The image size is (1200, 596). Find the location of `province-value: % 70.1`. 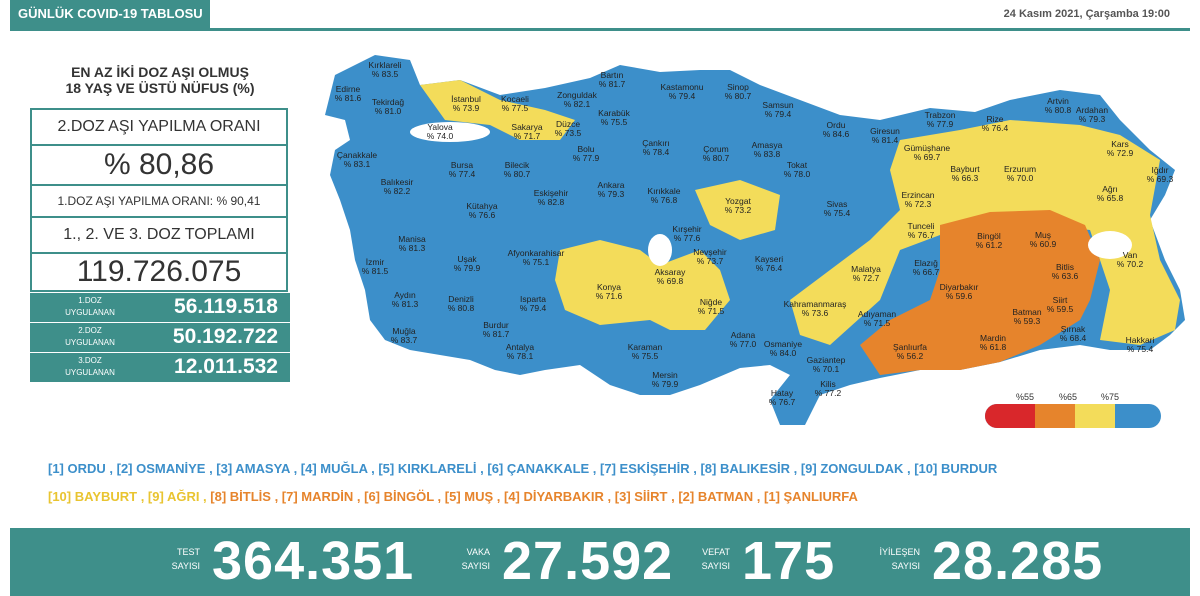

province-value: % 70.1 is located at coordinates (826, 369).